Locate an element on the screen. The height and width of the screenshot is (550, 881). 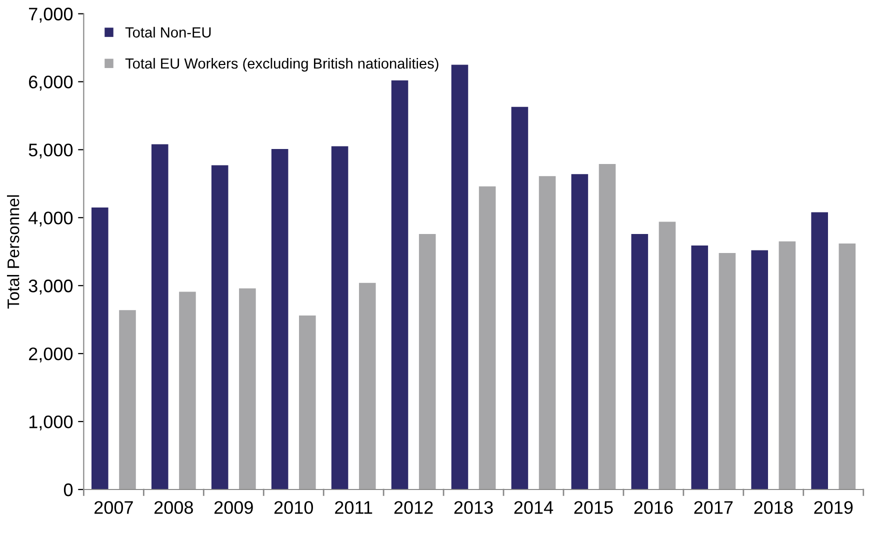
x-tick-label: 2009 is located at coordinates (233, 507).